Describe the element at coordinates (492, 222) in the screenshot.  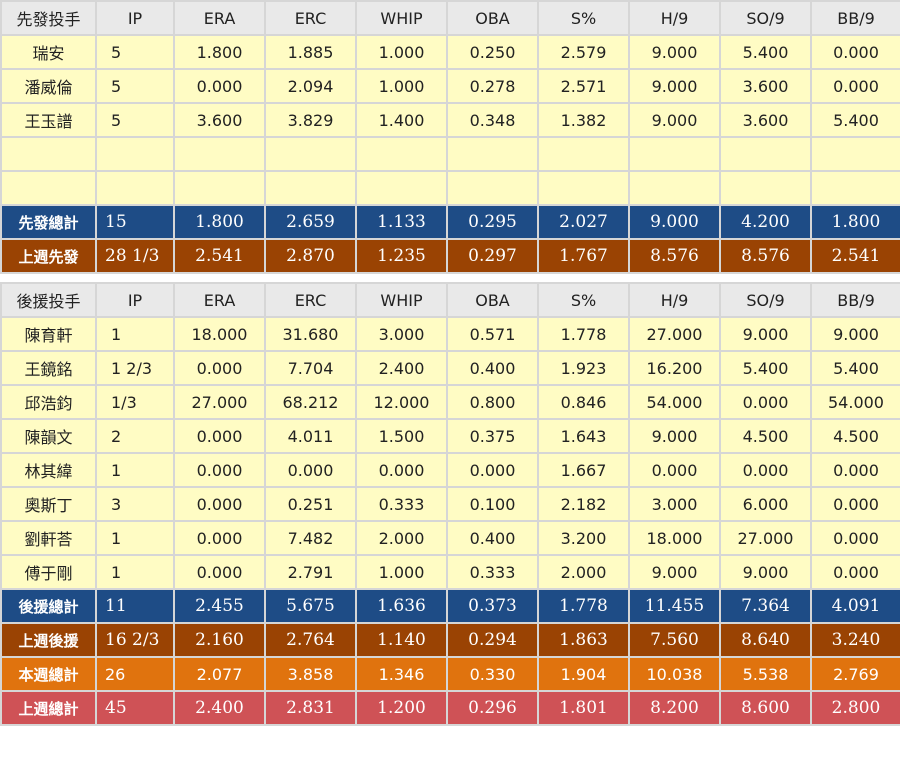
I see `cell-oba: 0.295` at that location.